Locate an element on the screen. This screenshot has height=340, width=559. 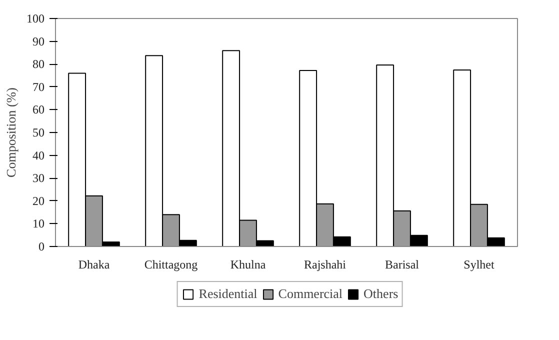
x-tick-label: Barisal is located at coordinates (402, 265).